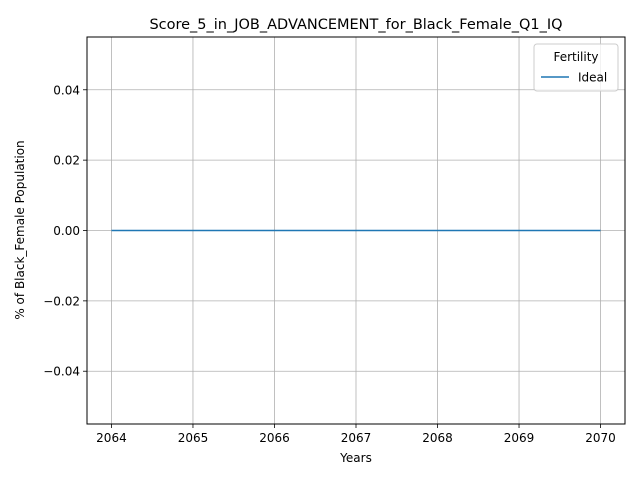  Describe the element at coordinates (66, 90) in the screenshot. I see `y-tick-label: 0.04` at that location.